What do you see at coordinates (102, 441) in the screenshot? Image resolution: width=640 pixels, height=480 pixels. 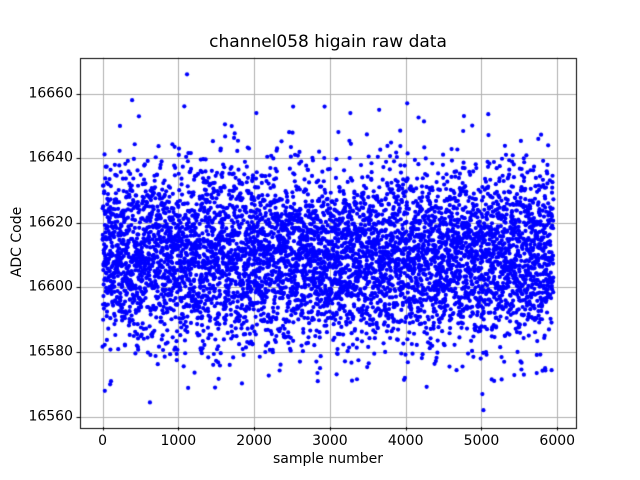 I see `x-tick-label: 0` at bounding box center [102, 441].